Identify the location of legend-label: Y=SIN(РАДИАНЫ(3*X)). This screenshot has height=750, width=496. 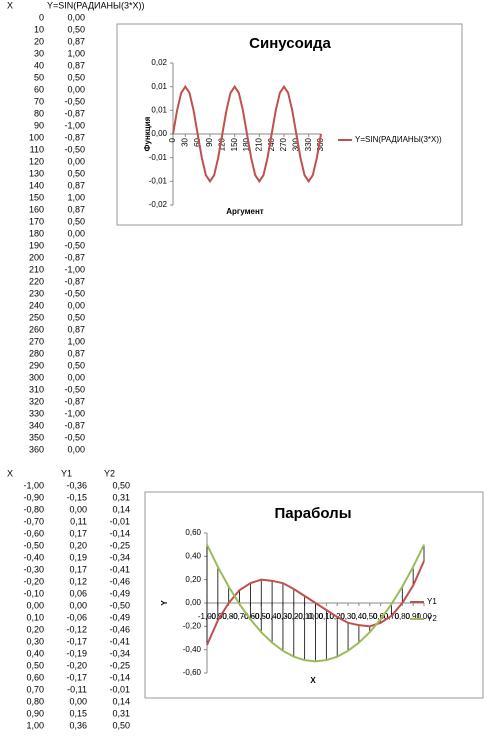
(398, 139).